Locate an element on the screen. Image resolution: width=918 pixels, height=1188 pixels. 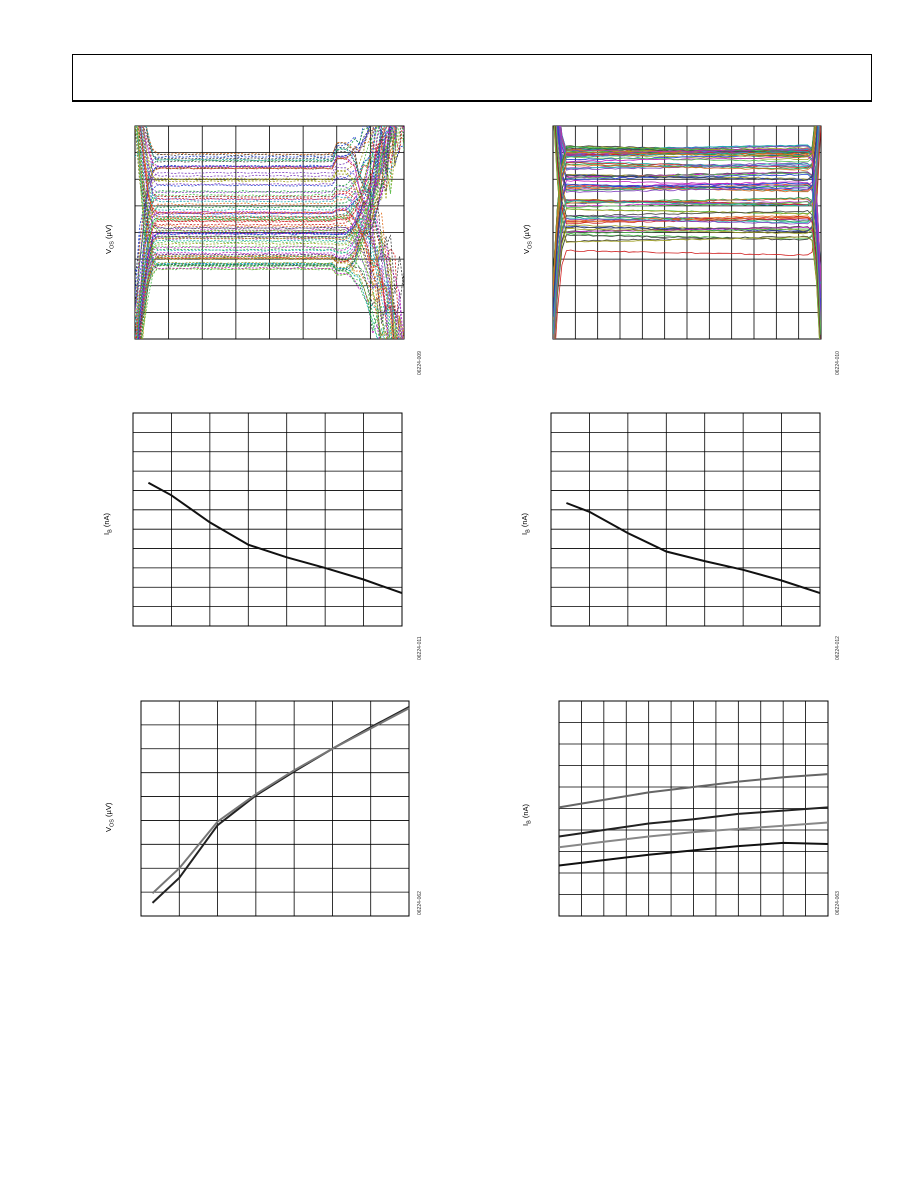
chart-3-plot is located at coordinates (267, 519).